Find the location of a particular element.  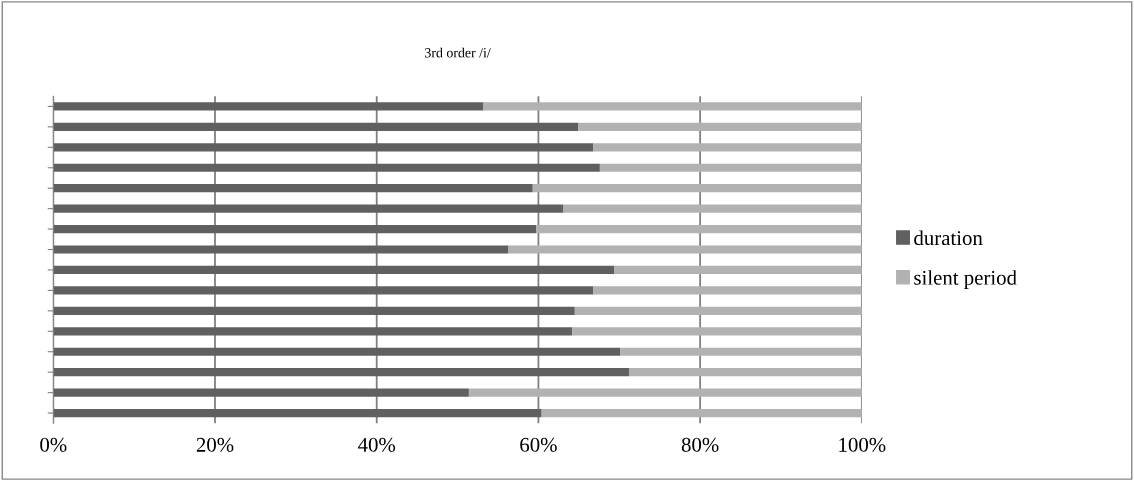

legend-label: silent period is located at coordinates (965, 280).